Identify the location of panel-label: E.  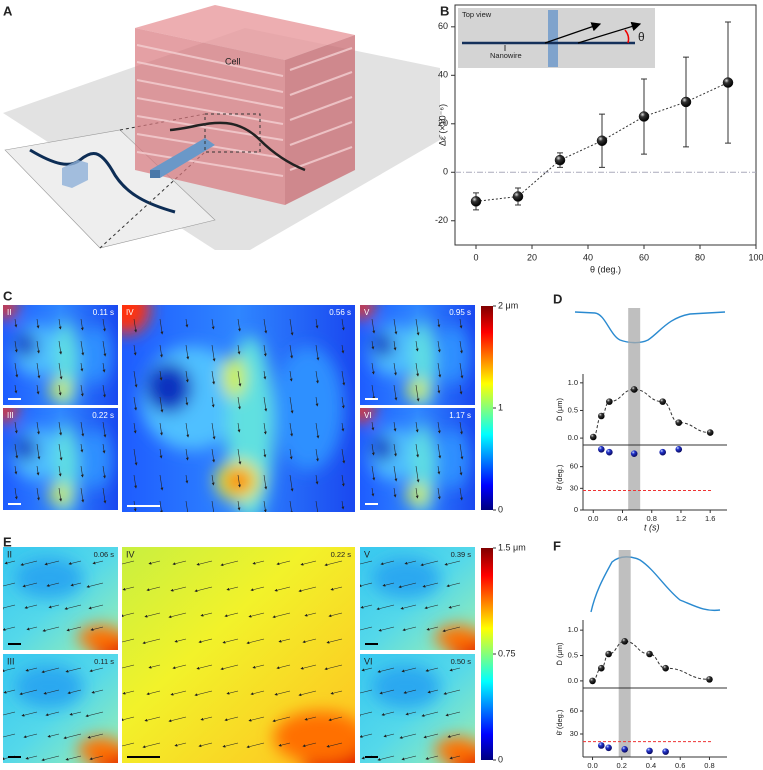
(7, 541).